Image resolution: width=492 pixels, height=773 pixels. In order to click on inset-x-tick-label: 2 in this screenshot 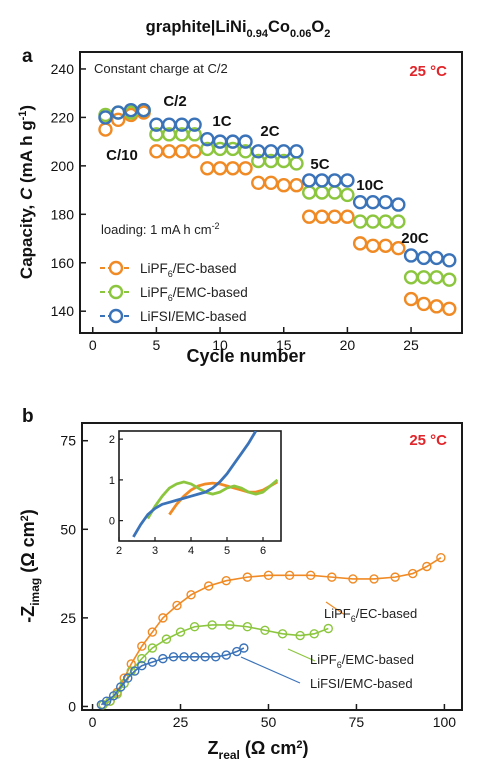, I will do `click(119, 551)`.